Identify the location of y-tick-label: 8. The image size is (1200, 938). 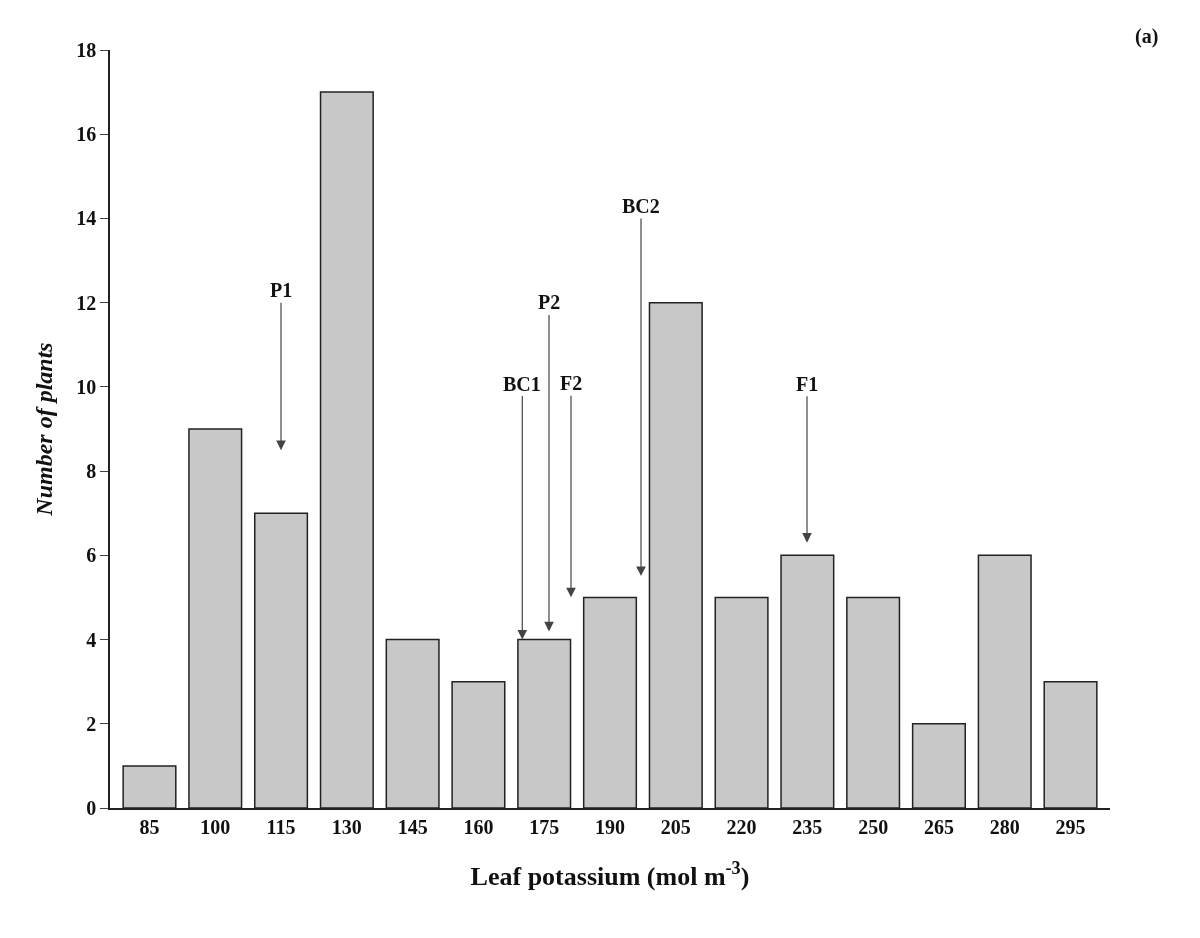
(91, 471).